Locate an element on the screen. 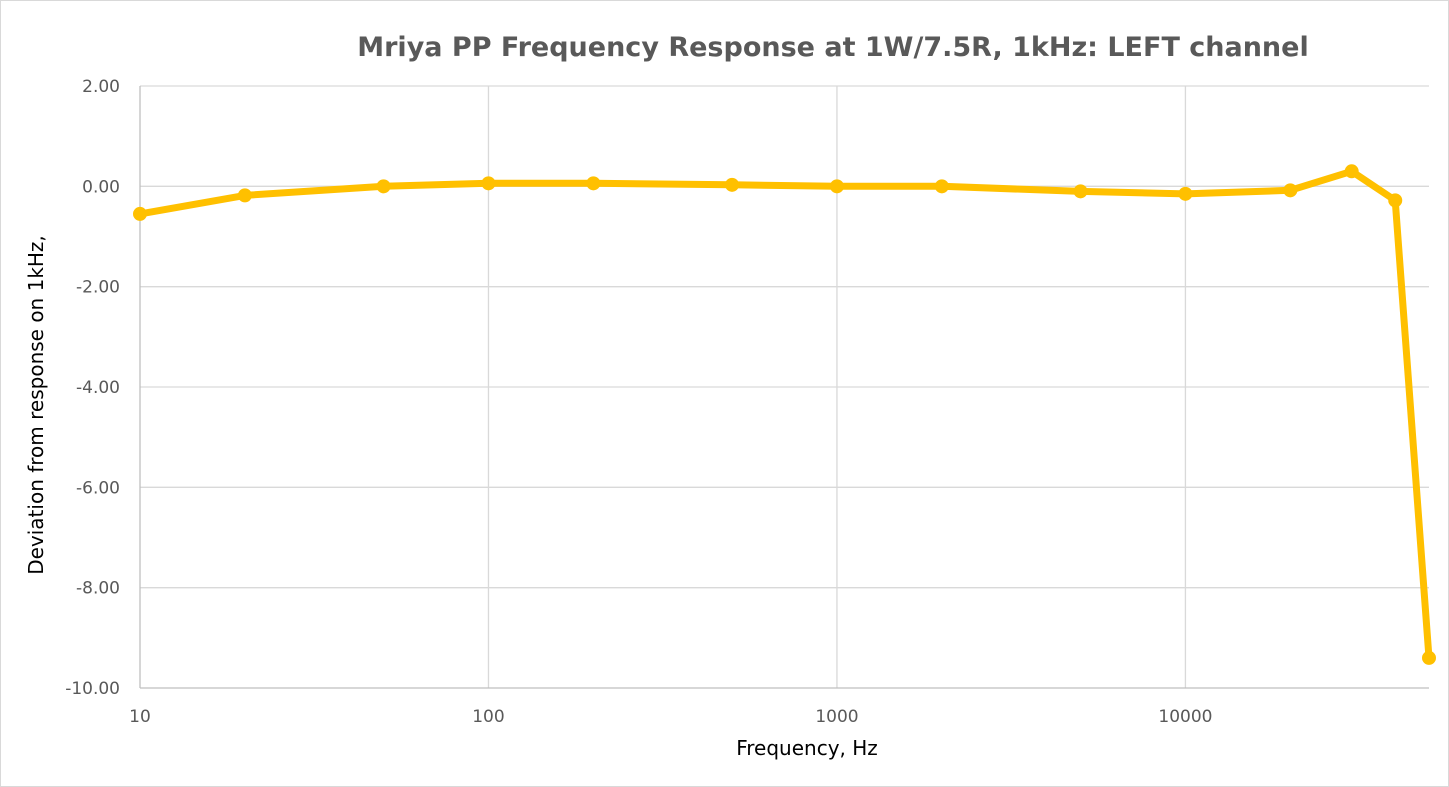  y-tick-label: -6.00 is located at coordinates (98, 488).